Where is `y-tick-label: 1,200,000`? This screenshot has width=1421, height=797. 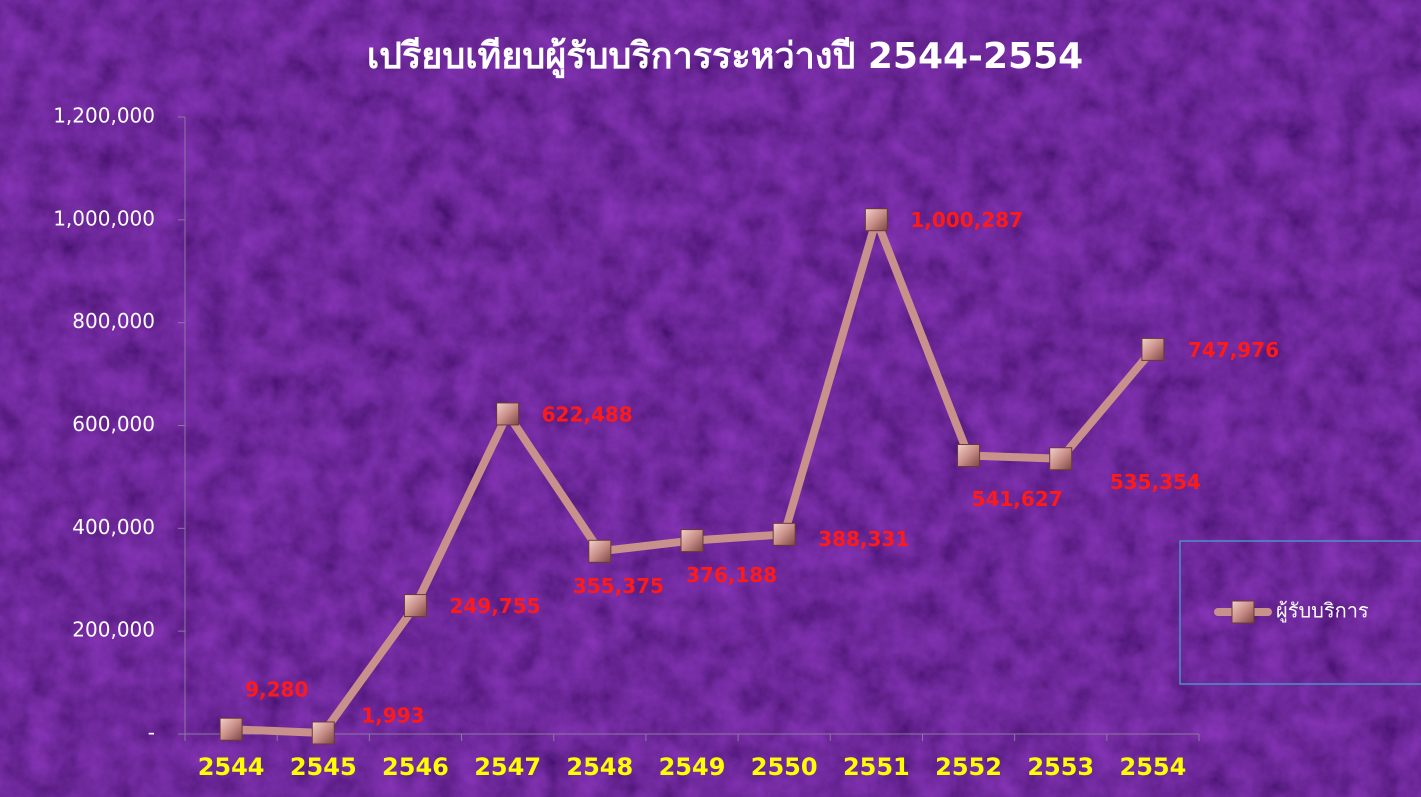 y-tick-label: 1,200,000 is located at coordinates (104, 116).